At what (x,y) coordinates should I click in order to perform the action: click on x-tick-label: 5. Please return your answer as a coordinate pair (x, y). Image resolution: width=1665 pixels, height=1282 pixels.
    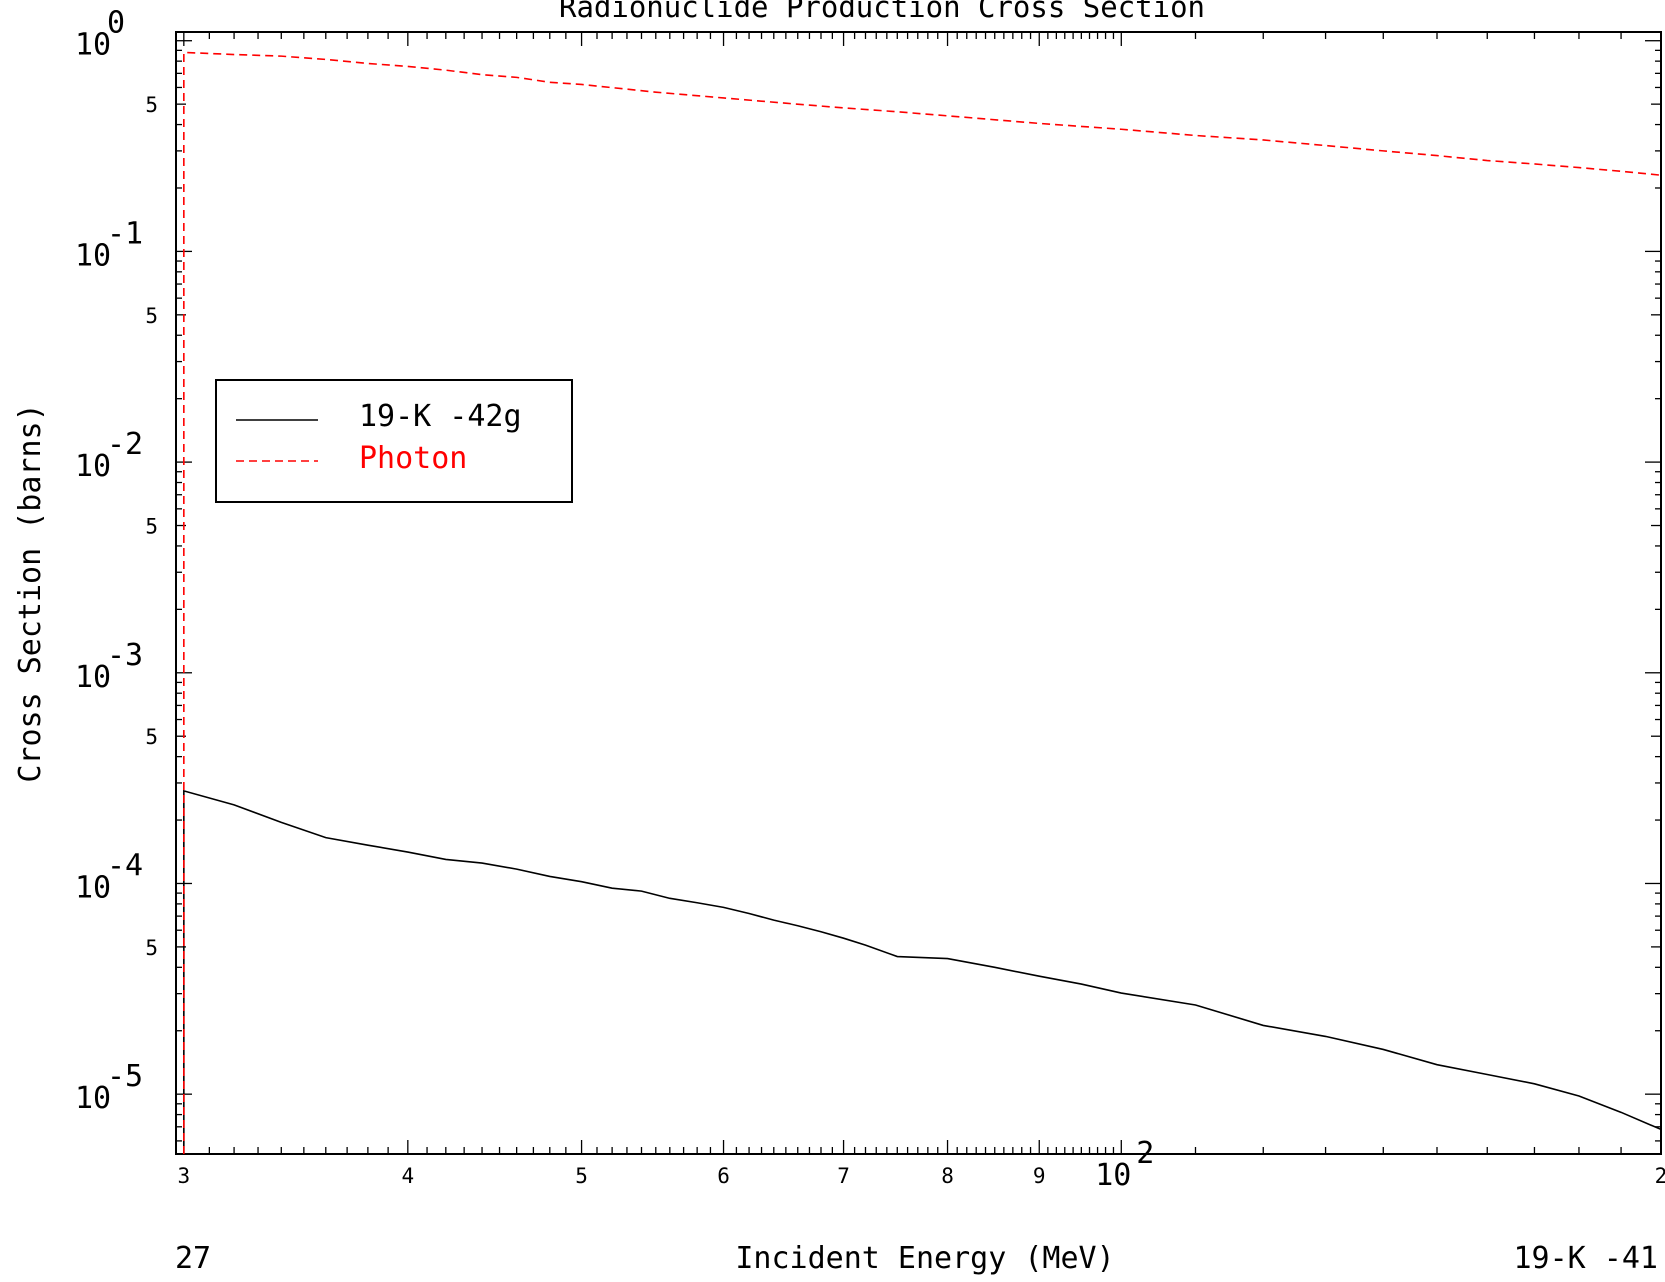
    Looking at the image, I should click on (581, 1176).